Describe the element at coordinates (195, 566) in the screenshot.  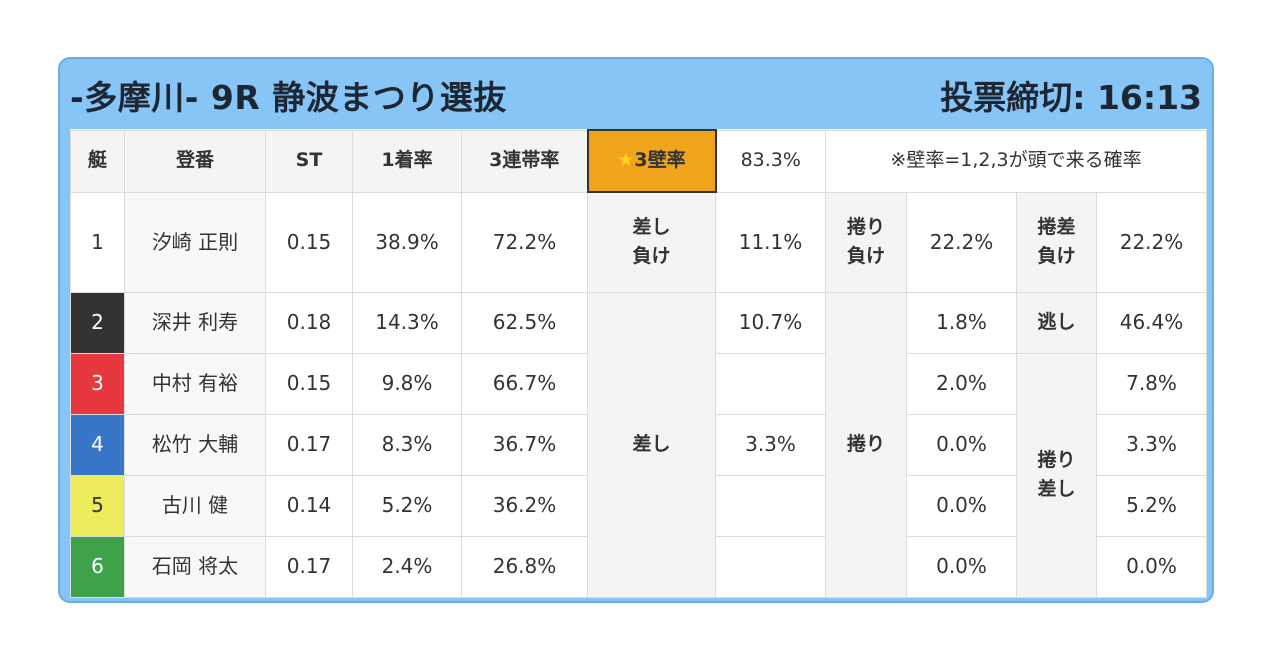
I see `racer-name: 石岡 将太` at that location.